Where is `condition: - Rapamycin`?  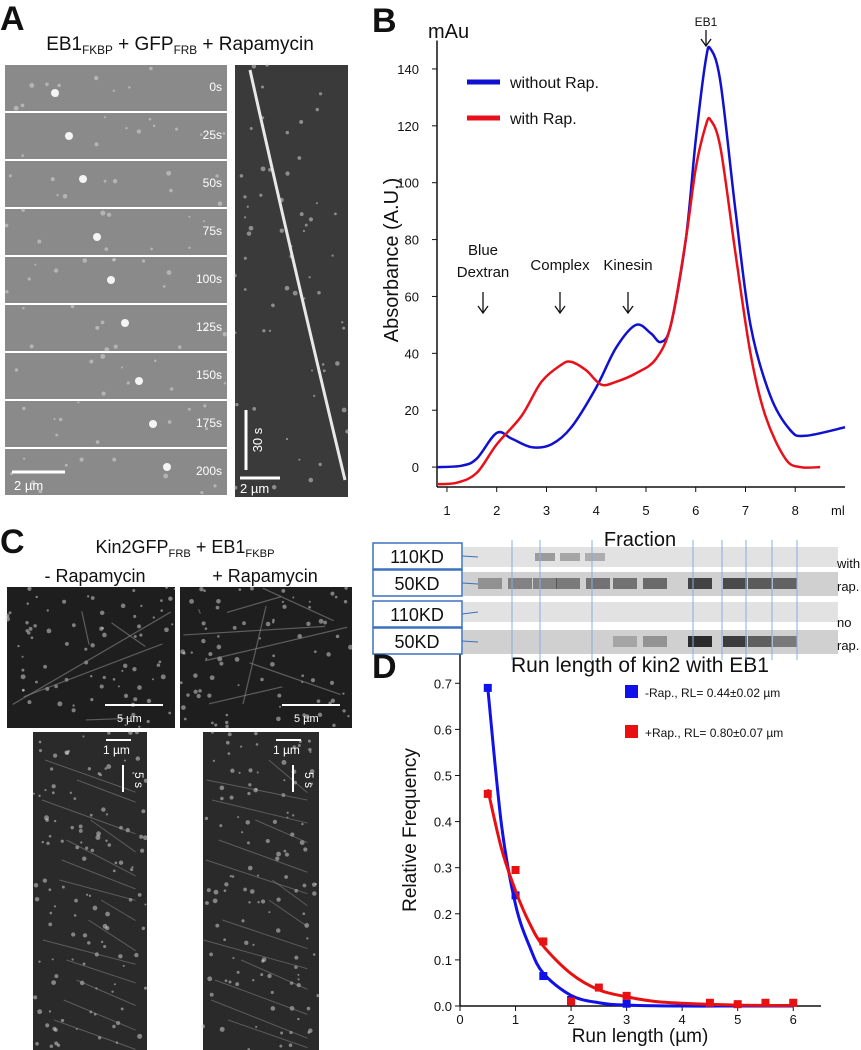
condition: - Rapamycin is located at coordinates (94, 576).